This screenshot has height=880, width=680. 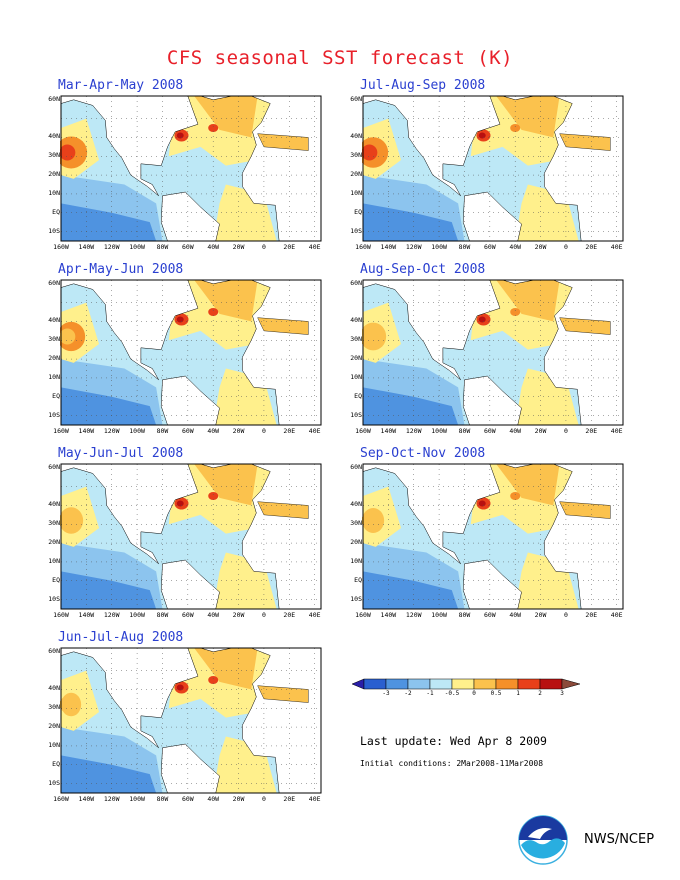 I want to click on panel-title: Sep-Oct-Nov 2008, so click(x=423, y=453).